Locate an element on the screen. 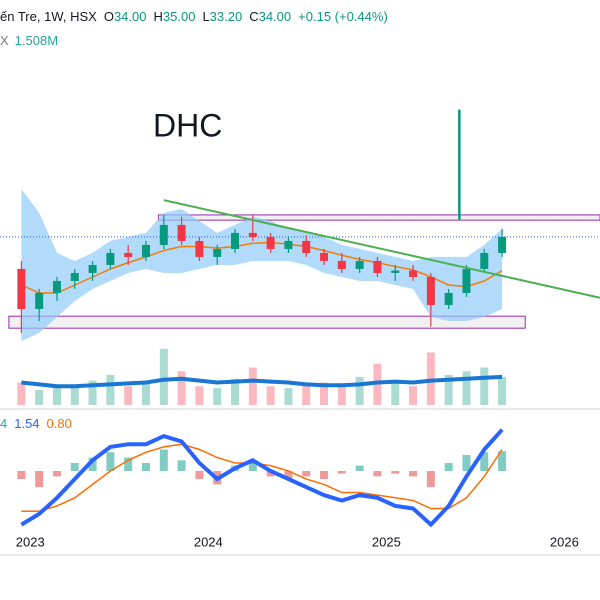  macd-header: 4 1.54 0.80 is located at coordinates (36, 423).